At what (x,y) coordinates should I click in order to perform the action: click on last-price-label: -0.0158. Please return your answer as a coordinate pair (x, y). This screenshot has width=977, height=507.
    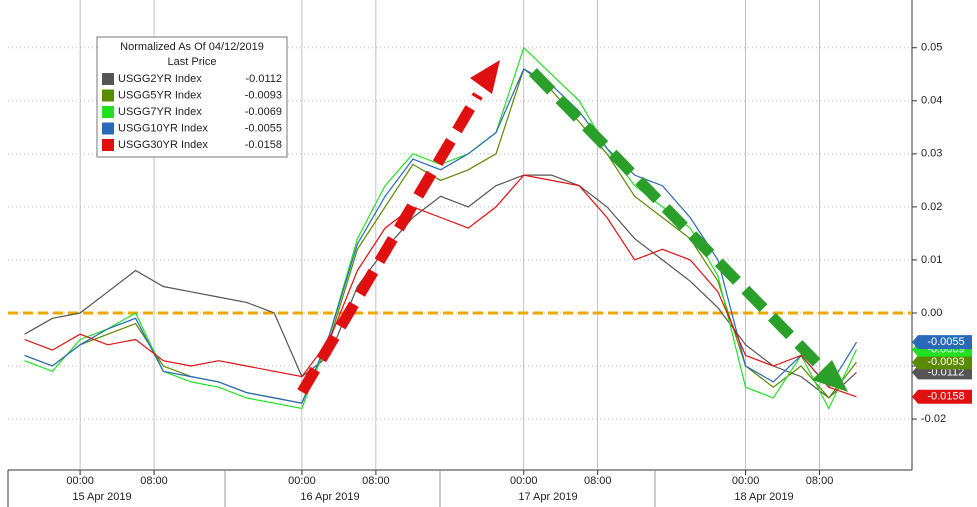
    Looking at the image, I should click on (945, 397).